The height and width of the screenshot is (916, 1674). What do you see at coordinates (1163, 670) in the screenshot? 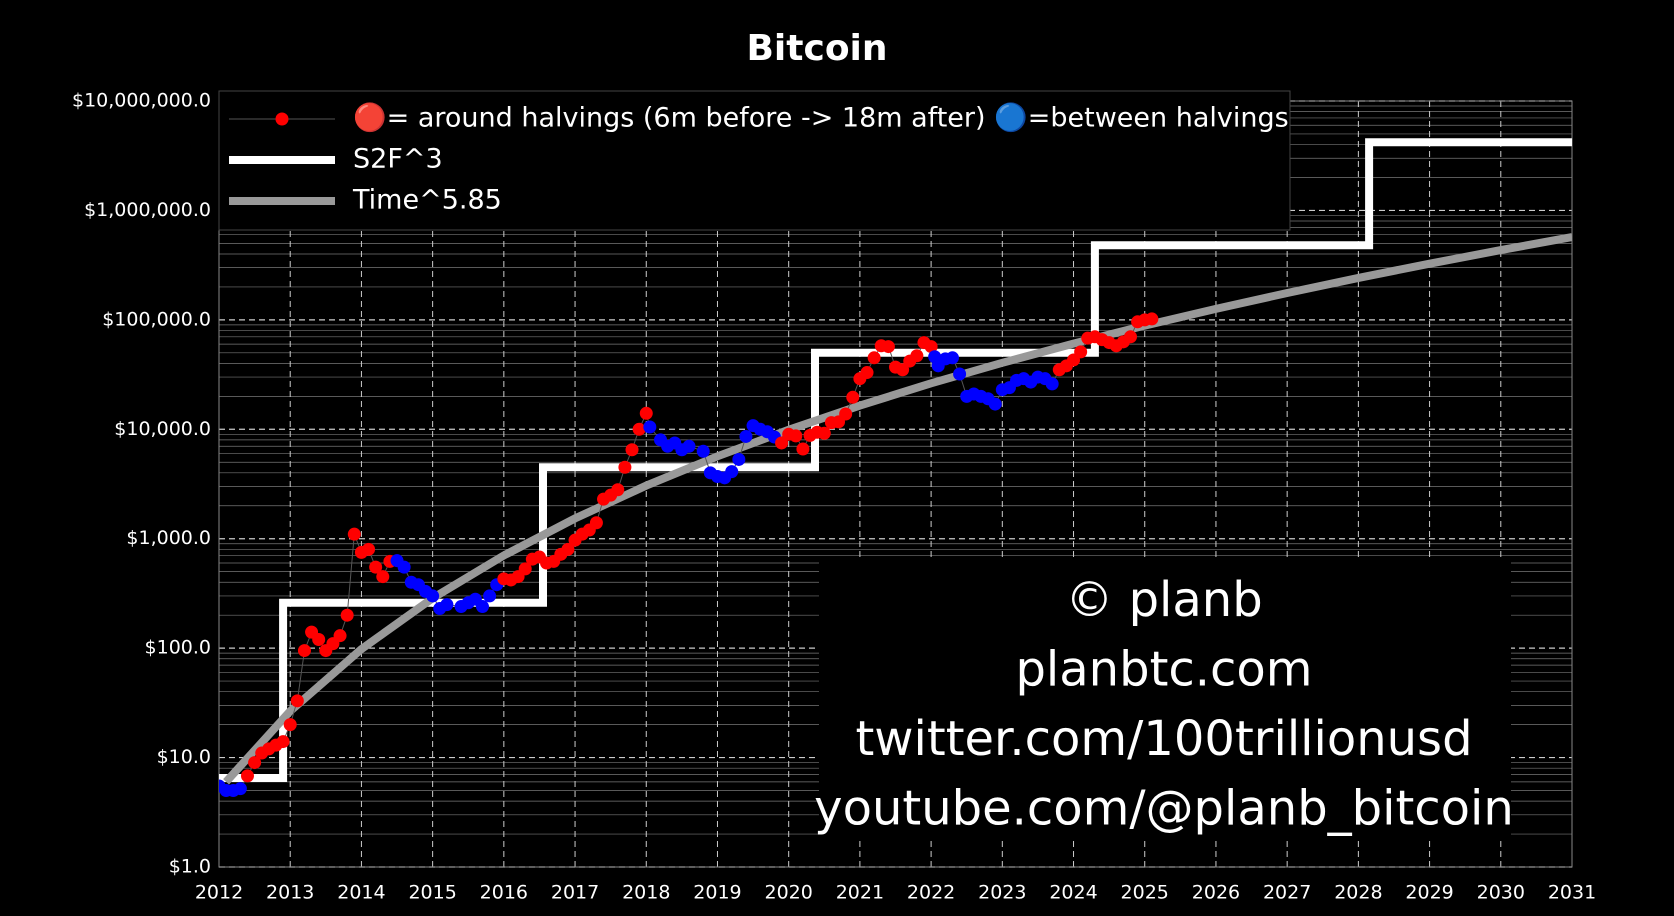
I see `annotation-text: planbtc.com` at bounding box center [1163, 670].